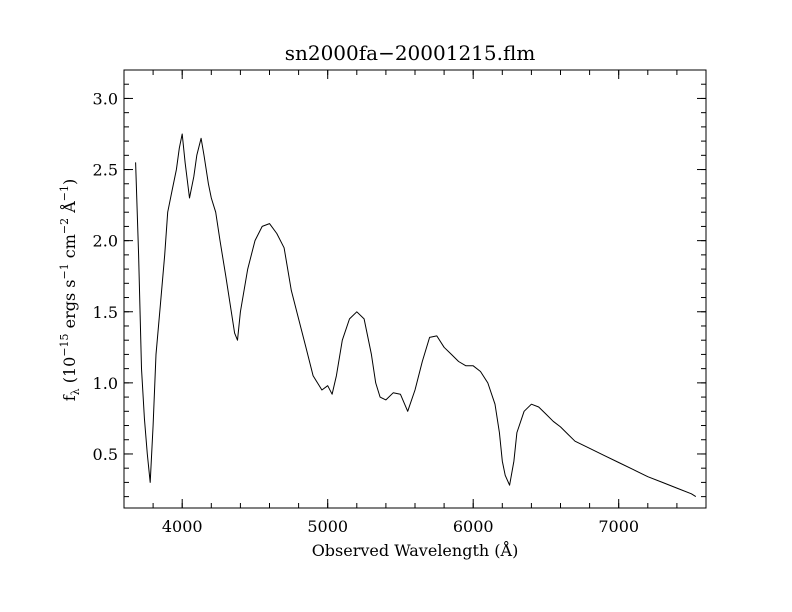 This screenshot has width=792, height=612. I want to click on x-tick-label: 6000, so click(473, 526).